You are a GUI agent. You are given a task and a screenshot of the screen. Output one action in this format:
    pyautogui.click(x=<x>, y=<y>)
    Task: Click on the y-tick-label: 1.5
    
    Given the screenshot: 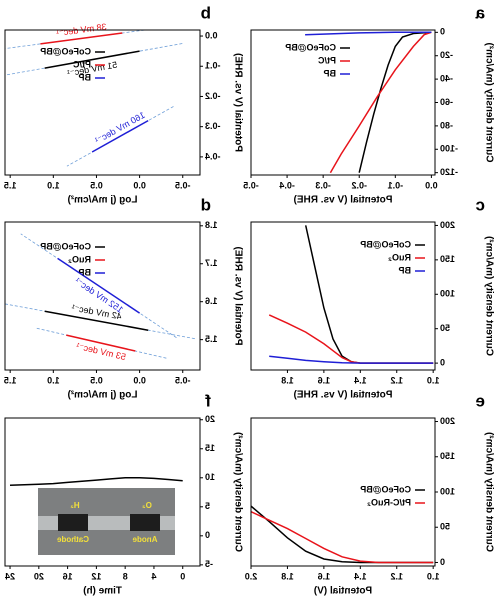 What is the action you would take?
    pyautogui.click(x=211, y=339)
    